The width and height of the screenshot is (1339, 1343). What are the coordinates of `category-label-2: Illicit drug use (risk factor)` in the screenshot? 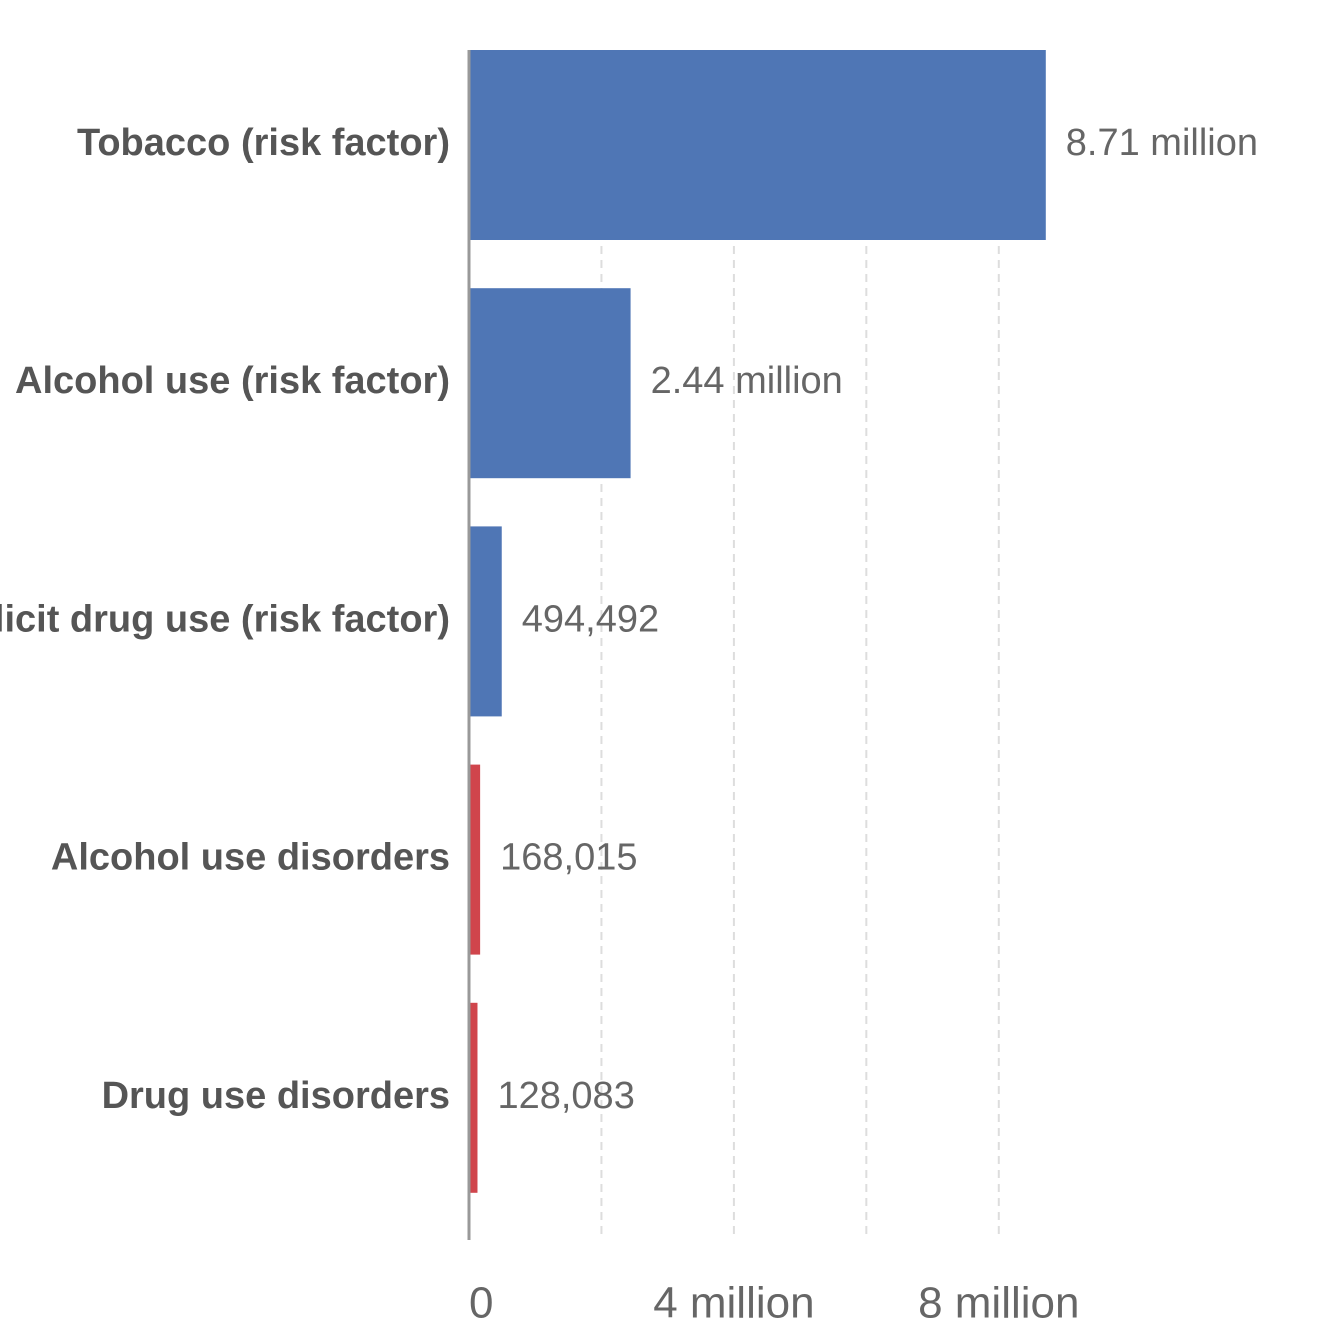 It's located at (225, 619).